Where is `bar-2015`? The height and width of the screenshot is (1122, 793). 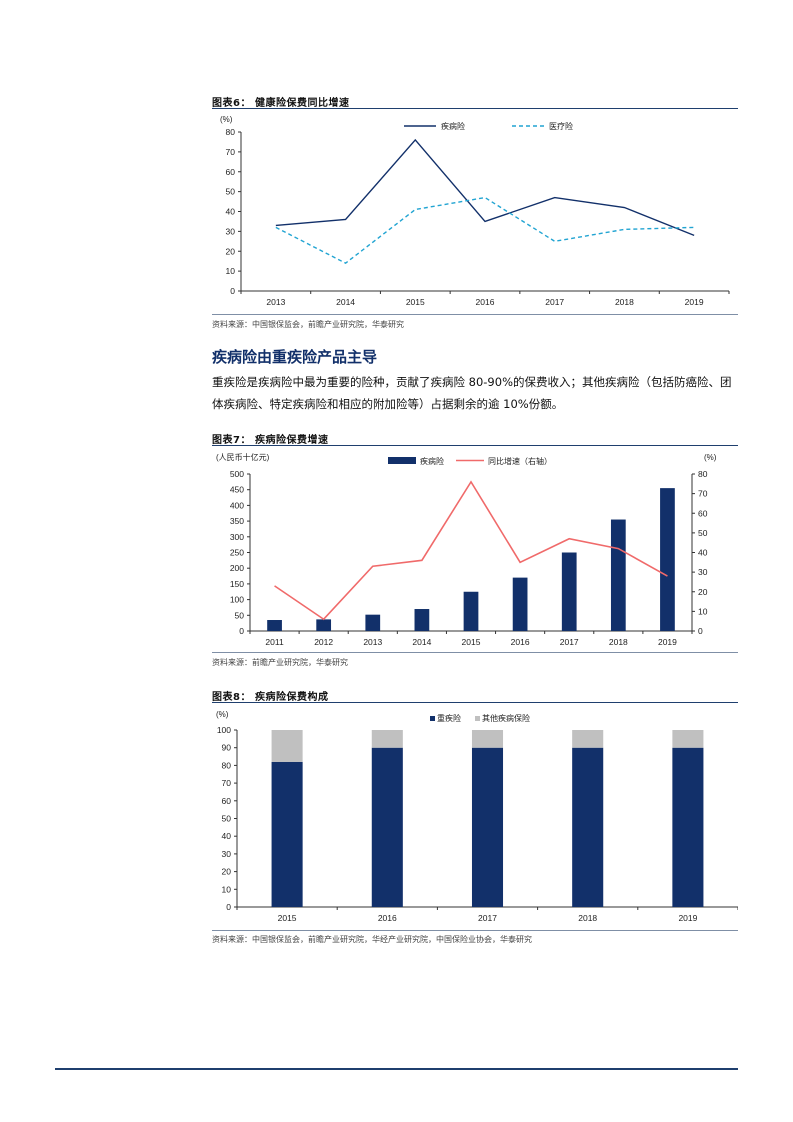 bar-2015 is located at coordinates (471, 611).